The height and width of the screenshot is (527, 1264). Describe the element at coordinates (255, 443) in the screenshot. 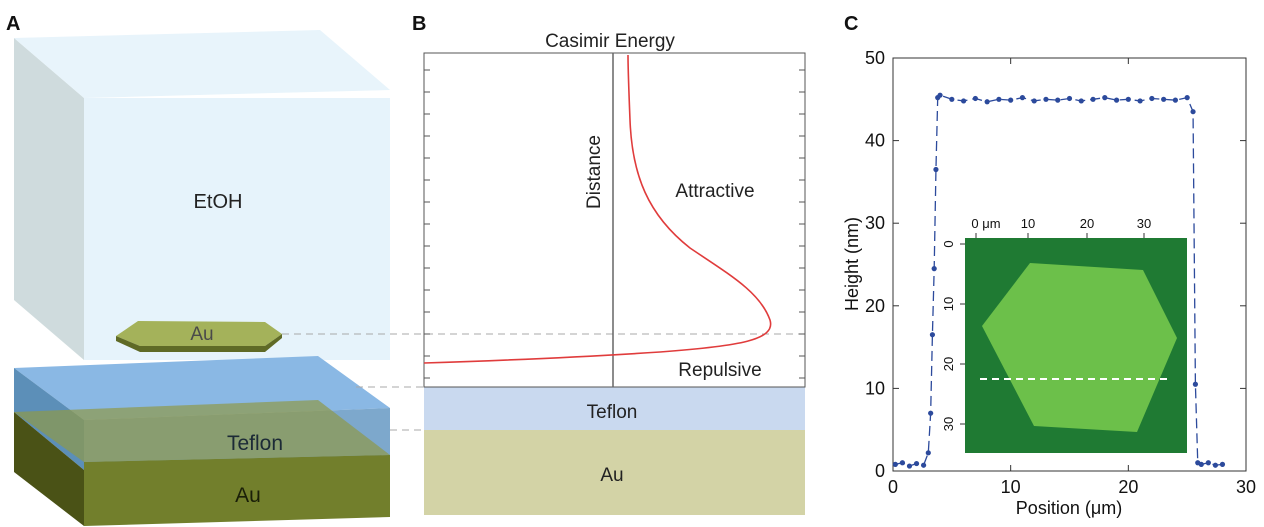

I see `teflon-label-a: Teflon` at that location.